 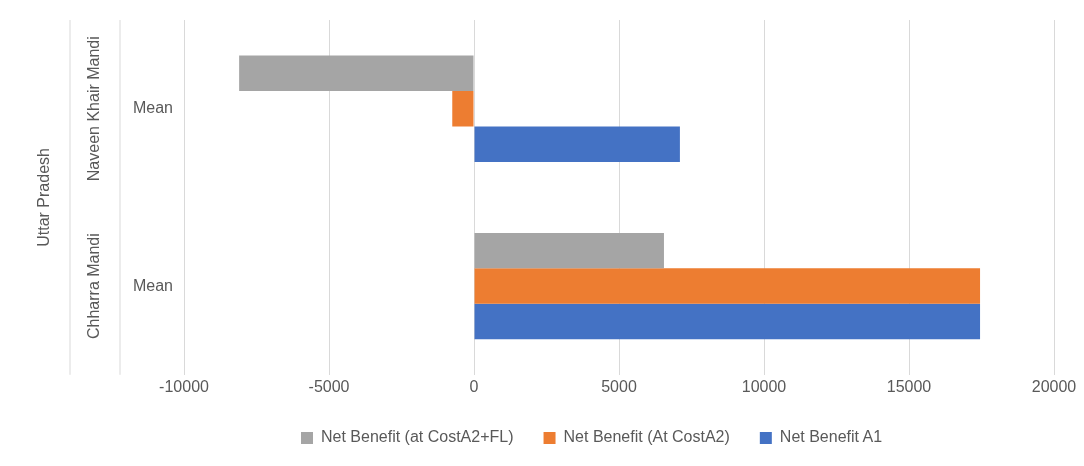 What do you see at coordinates (619, 386) in the screenshot?
I see `x-tick-label: 5000` at bounding box center [619, 386].